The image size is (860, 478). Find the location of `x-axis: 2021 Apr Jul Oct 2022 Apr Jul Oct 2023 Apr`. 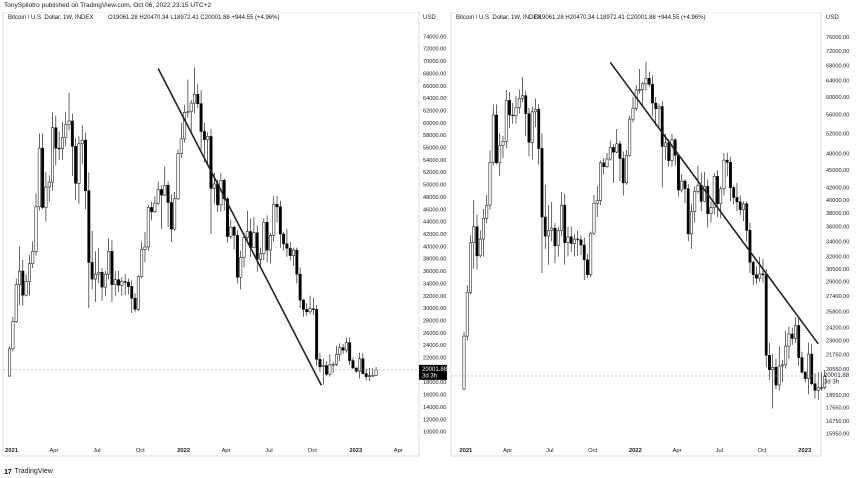

x-axis: 2021 Apr Jul Oct 2022 Apr Jul Oct 2023 Apr is located at coordinates (204, 451).